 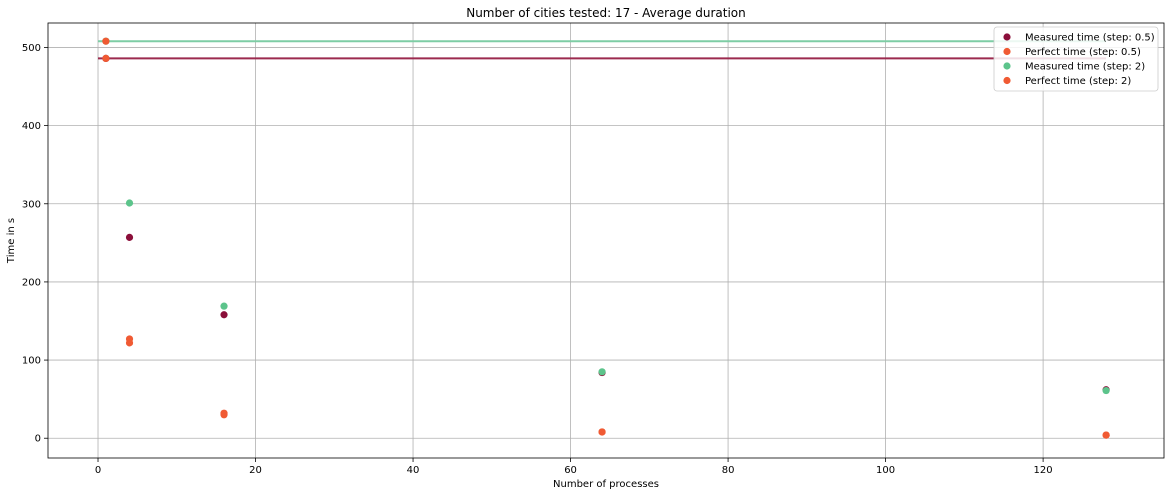 What do you see at coordinates (728, 470) in the screenshot?
I see `x-tick-label: 80` at bounding box center [728, 470].